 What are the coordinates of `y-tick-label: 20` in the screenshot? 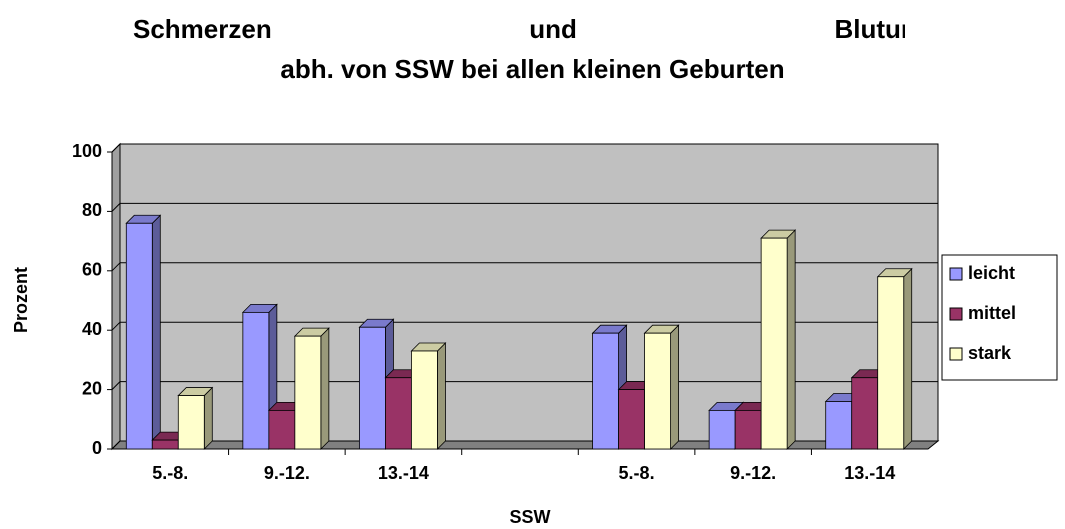 It's located at (92, 388).